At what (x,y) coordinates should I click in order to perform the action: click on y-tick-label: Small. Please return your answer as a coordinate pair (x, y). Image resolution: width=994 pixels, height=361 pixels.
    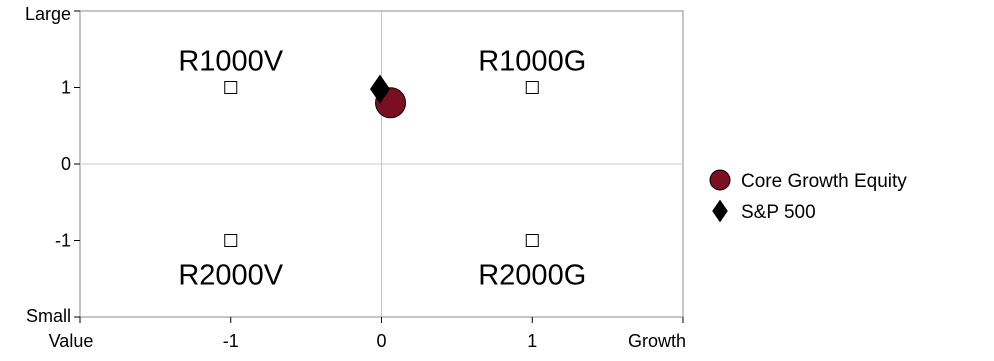
    Looking at the image, I should click on (48, 316).